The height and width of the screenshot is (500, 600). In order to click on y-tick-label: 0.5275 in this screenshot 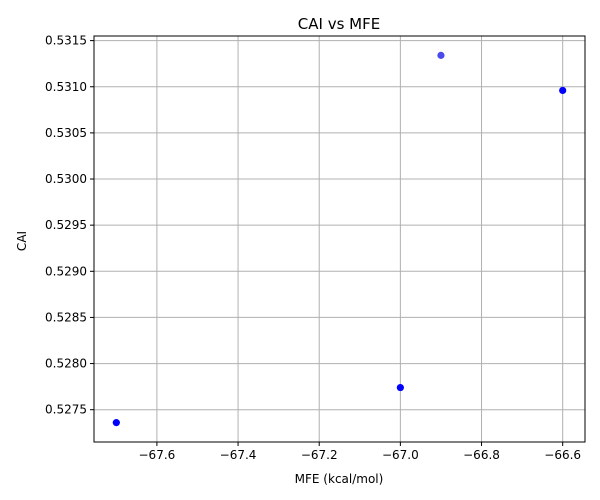, I will do `click(66, 410)`.